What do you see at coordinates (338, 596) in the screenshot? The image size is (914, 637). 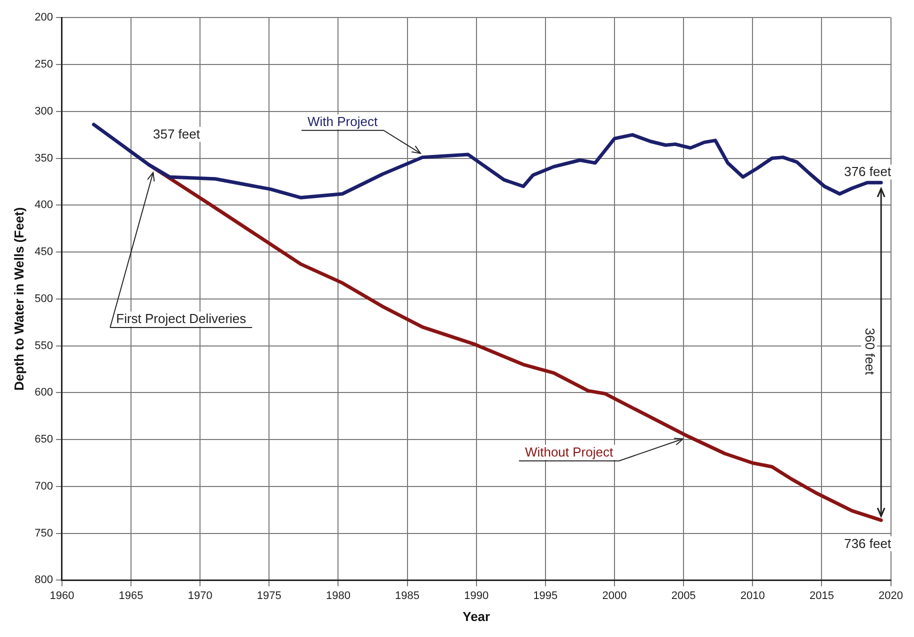 I see `x-tick-label: 1980` at bounding box center [338, 596].